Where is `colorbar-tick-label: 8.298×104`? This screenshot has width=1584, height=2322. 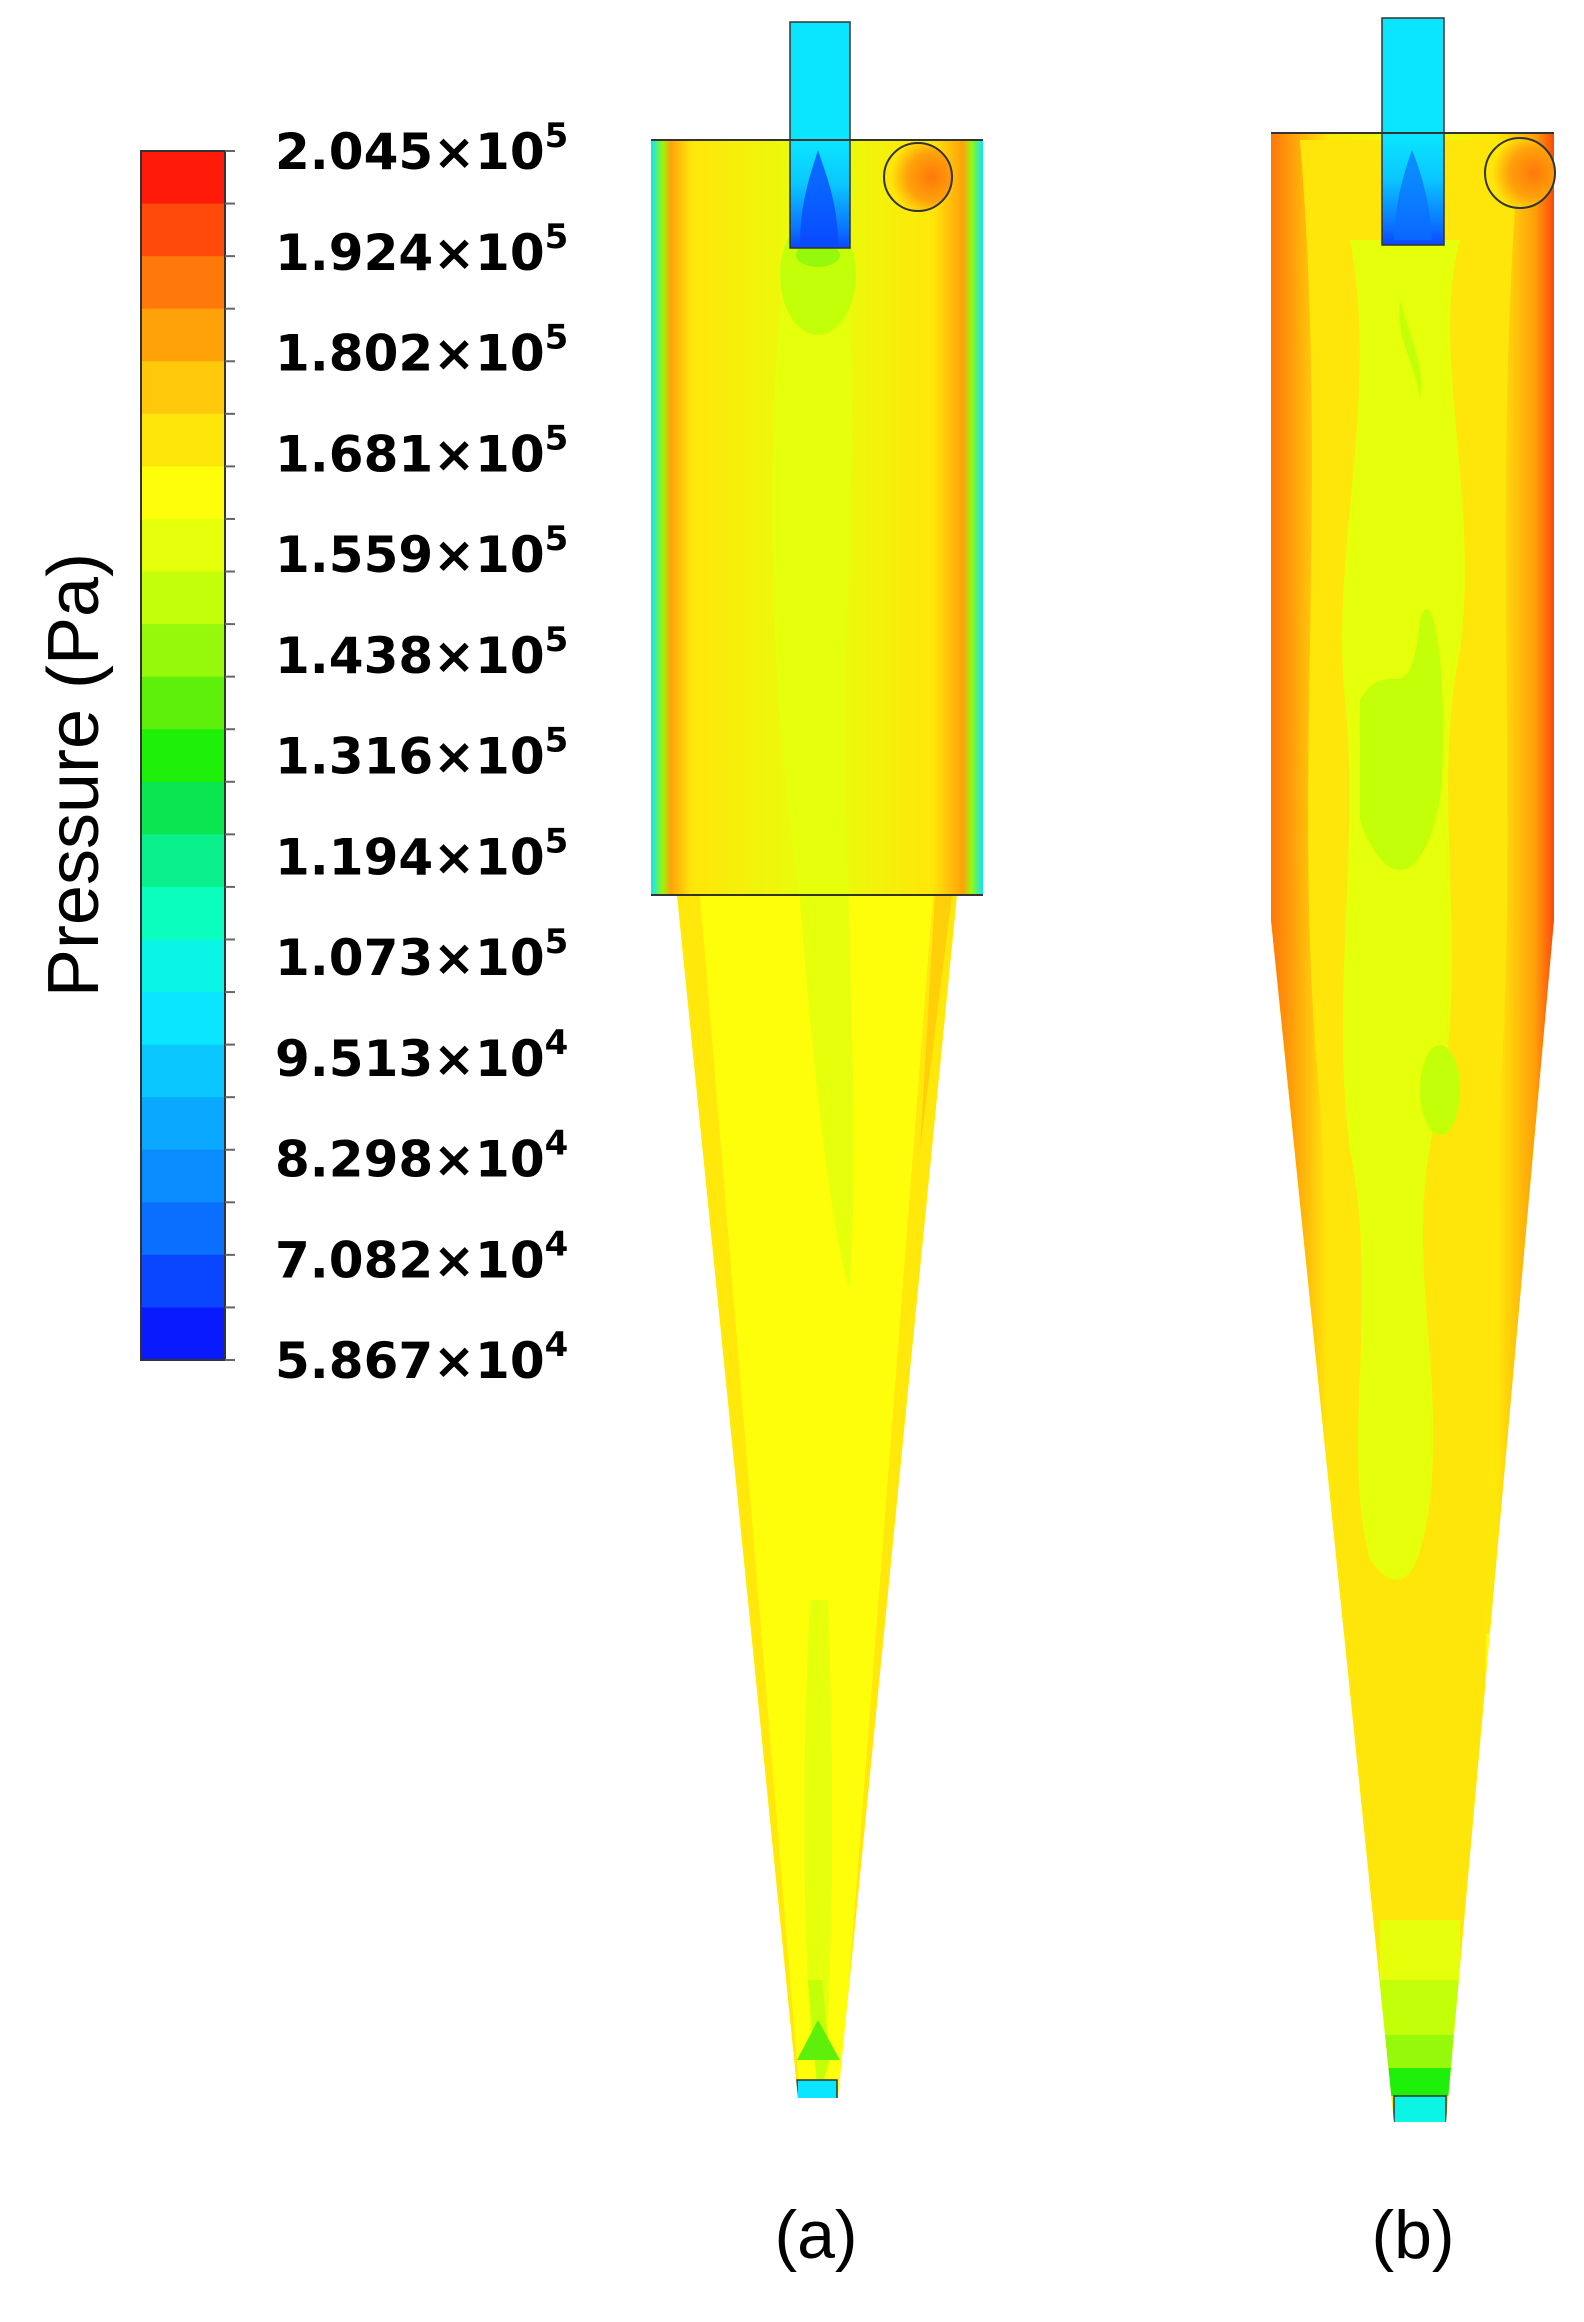
colorbar-tick-label: 8.298×104 is located at coordinates (421, 1156).